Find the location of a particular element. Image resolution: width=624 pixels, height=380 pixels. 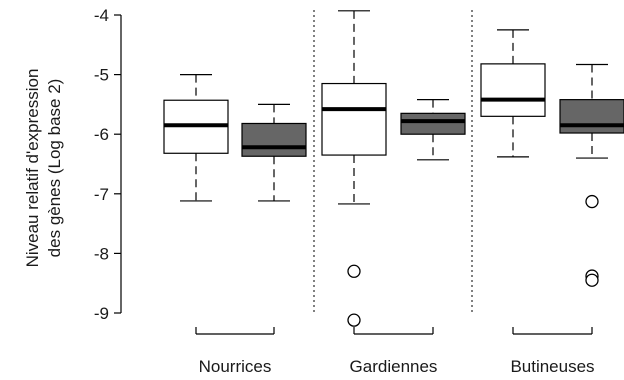

y-tick-label: -5 is located at coordinates (101, 75).